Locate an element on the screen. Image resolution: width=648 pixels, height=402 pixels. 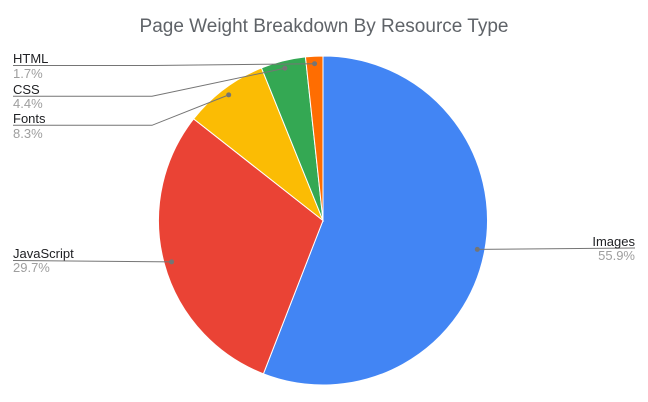
callout-line-html is located at coordinates (164, 64).